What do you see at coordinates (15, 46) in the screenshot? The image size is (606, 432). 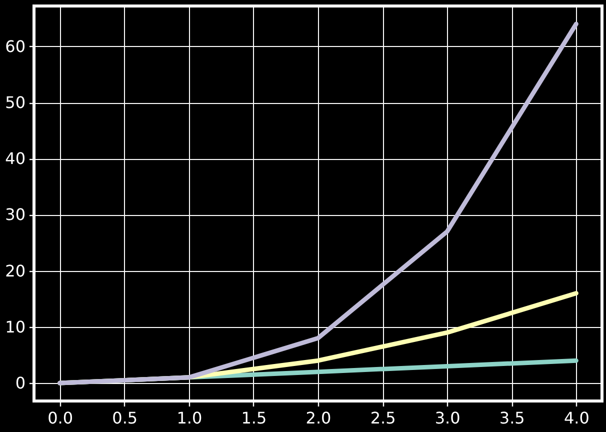 I see `y-tick-label: 60` at bounding box center [15, 46].